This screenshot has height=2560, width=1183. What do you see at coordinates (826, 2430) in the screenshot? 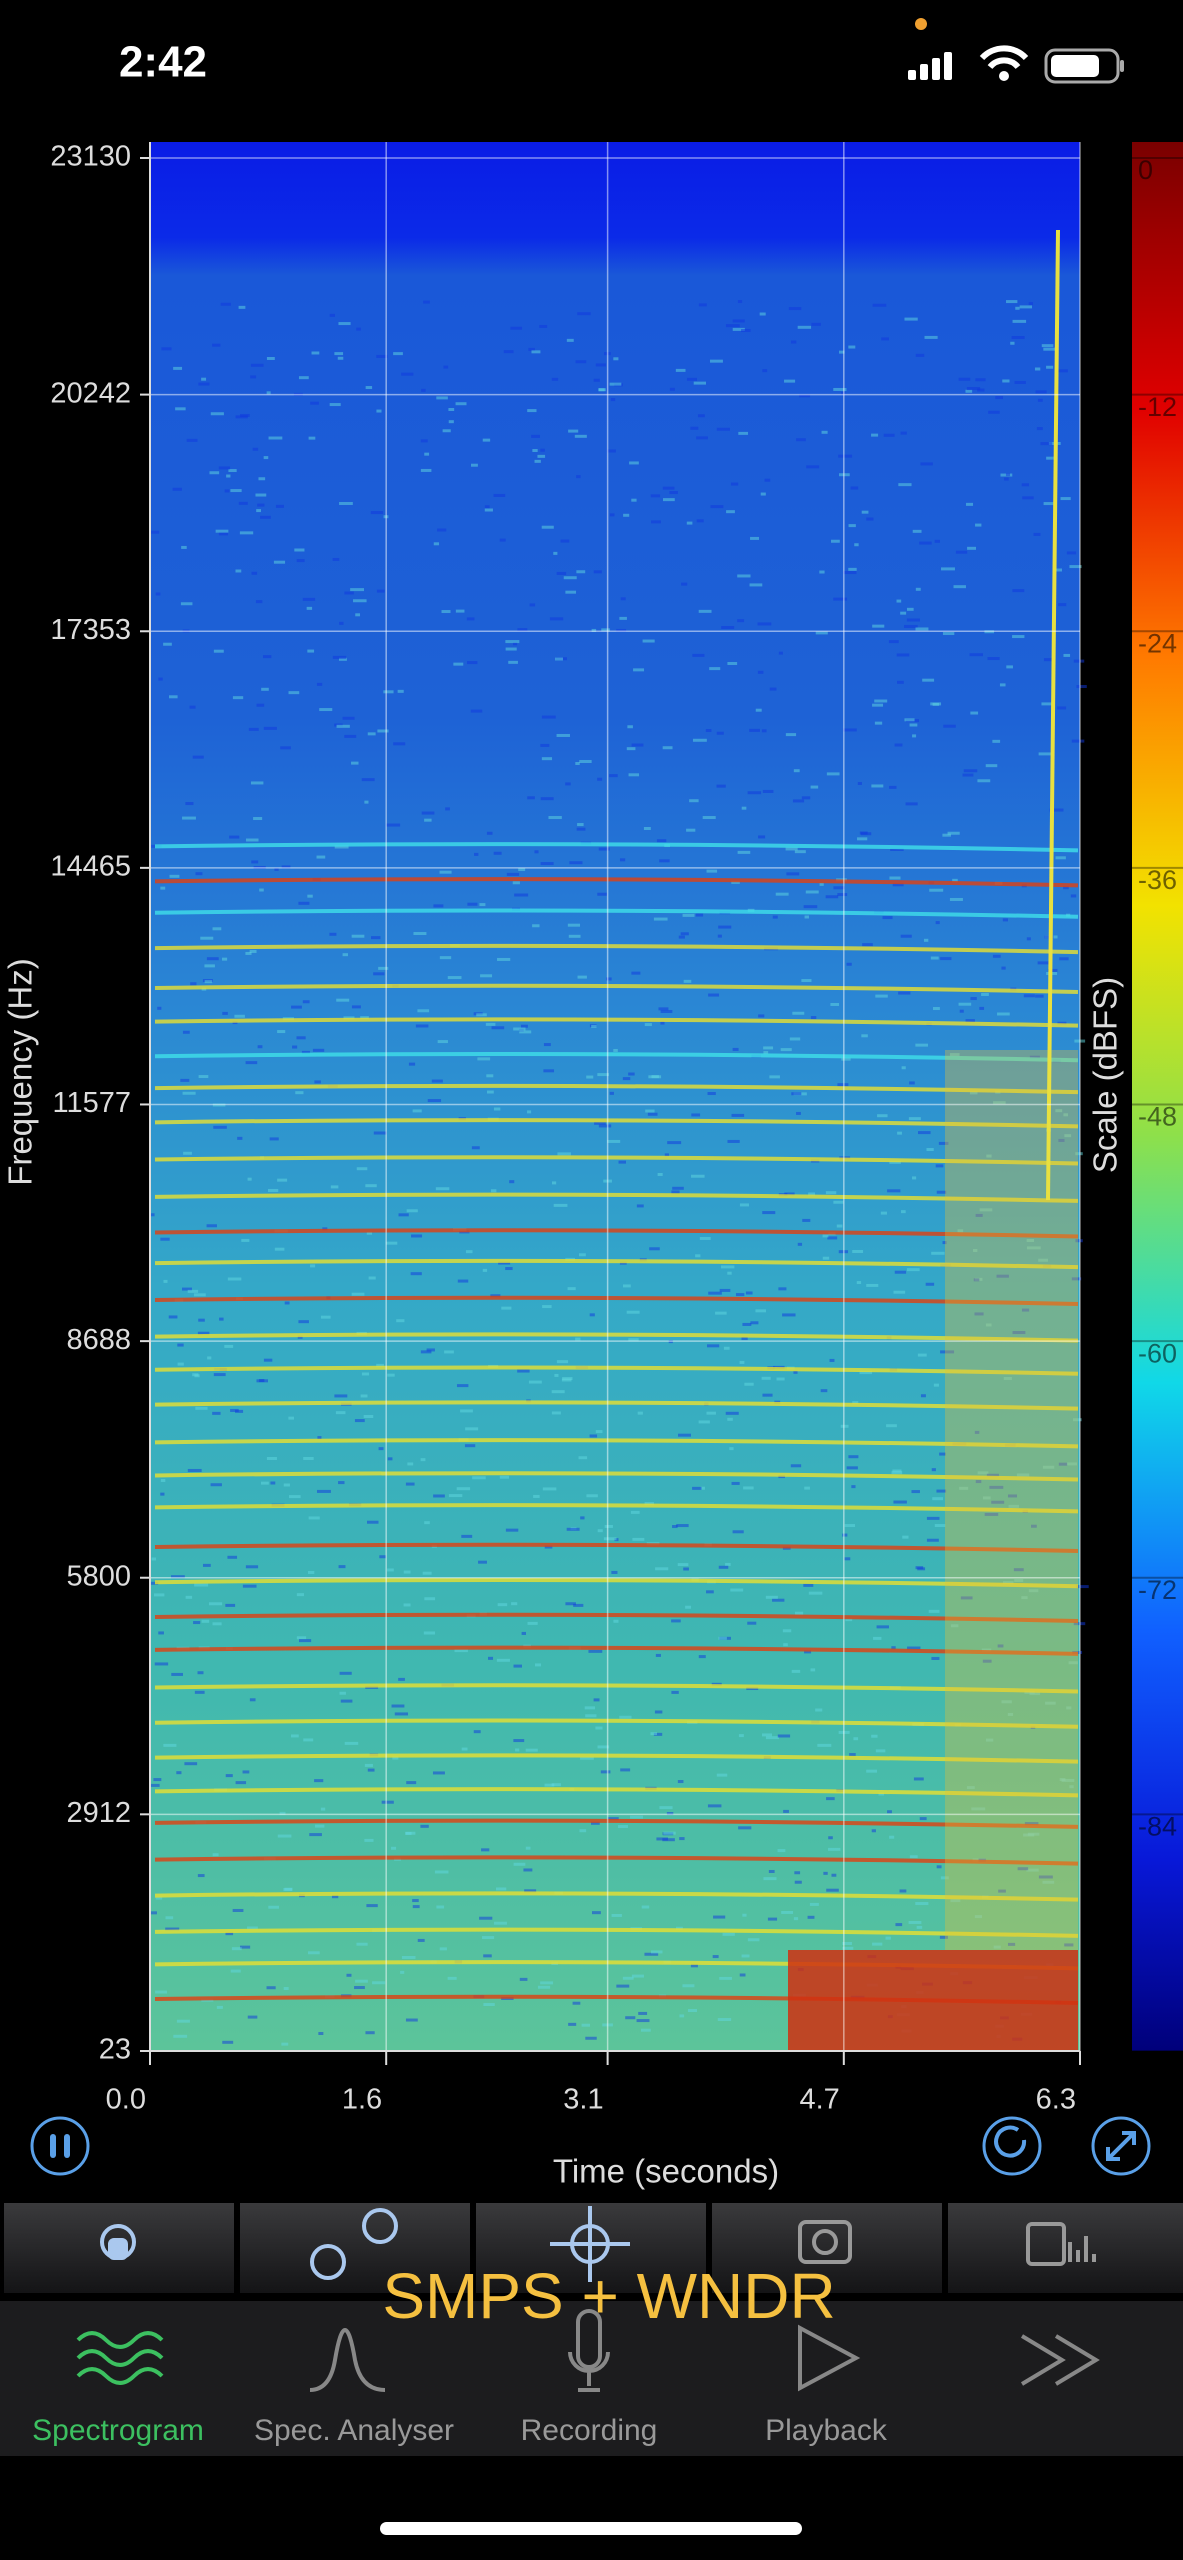
I see `tab-label: Playback` at bounding box center [826, 2430].